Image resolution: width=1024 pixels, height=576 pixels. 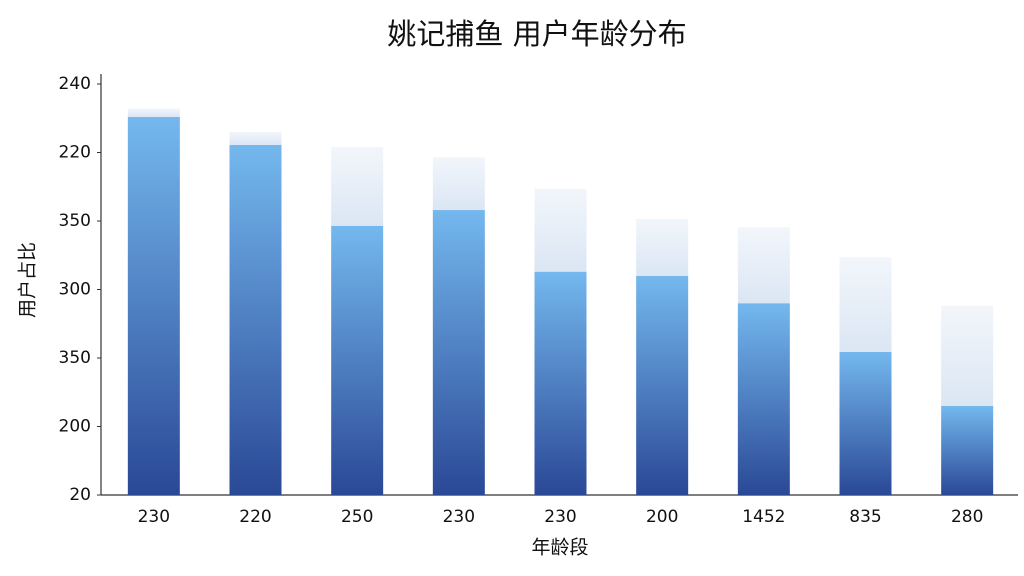 I want to click on y-axis-label: 用户占比, so click(x=28, y=280).